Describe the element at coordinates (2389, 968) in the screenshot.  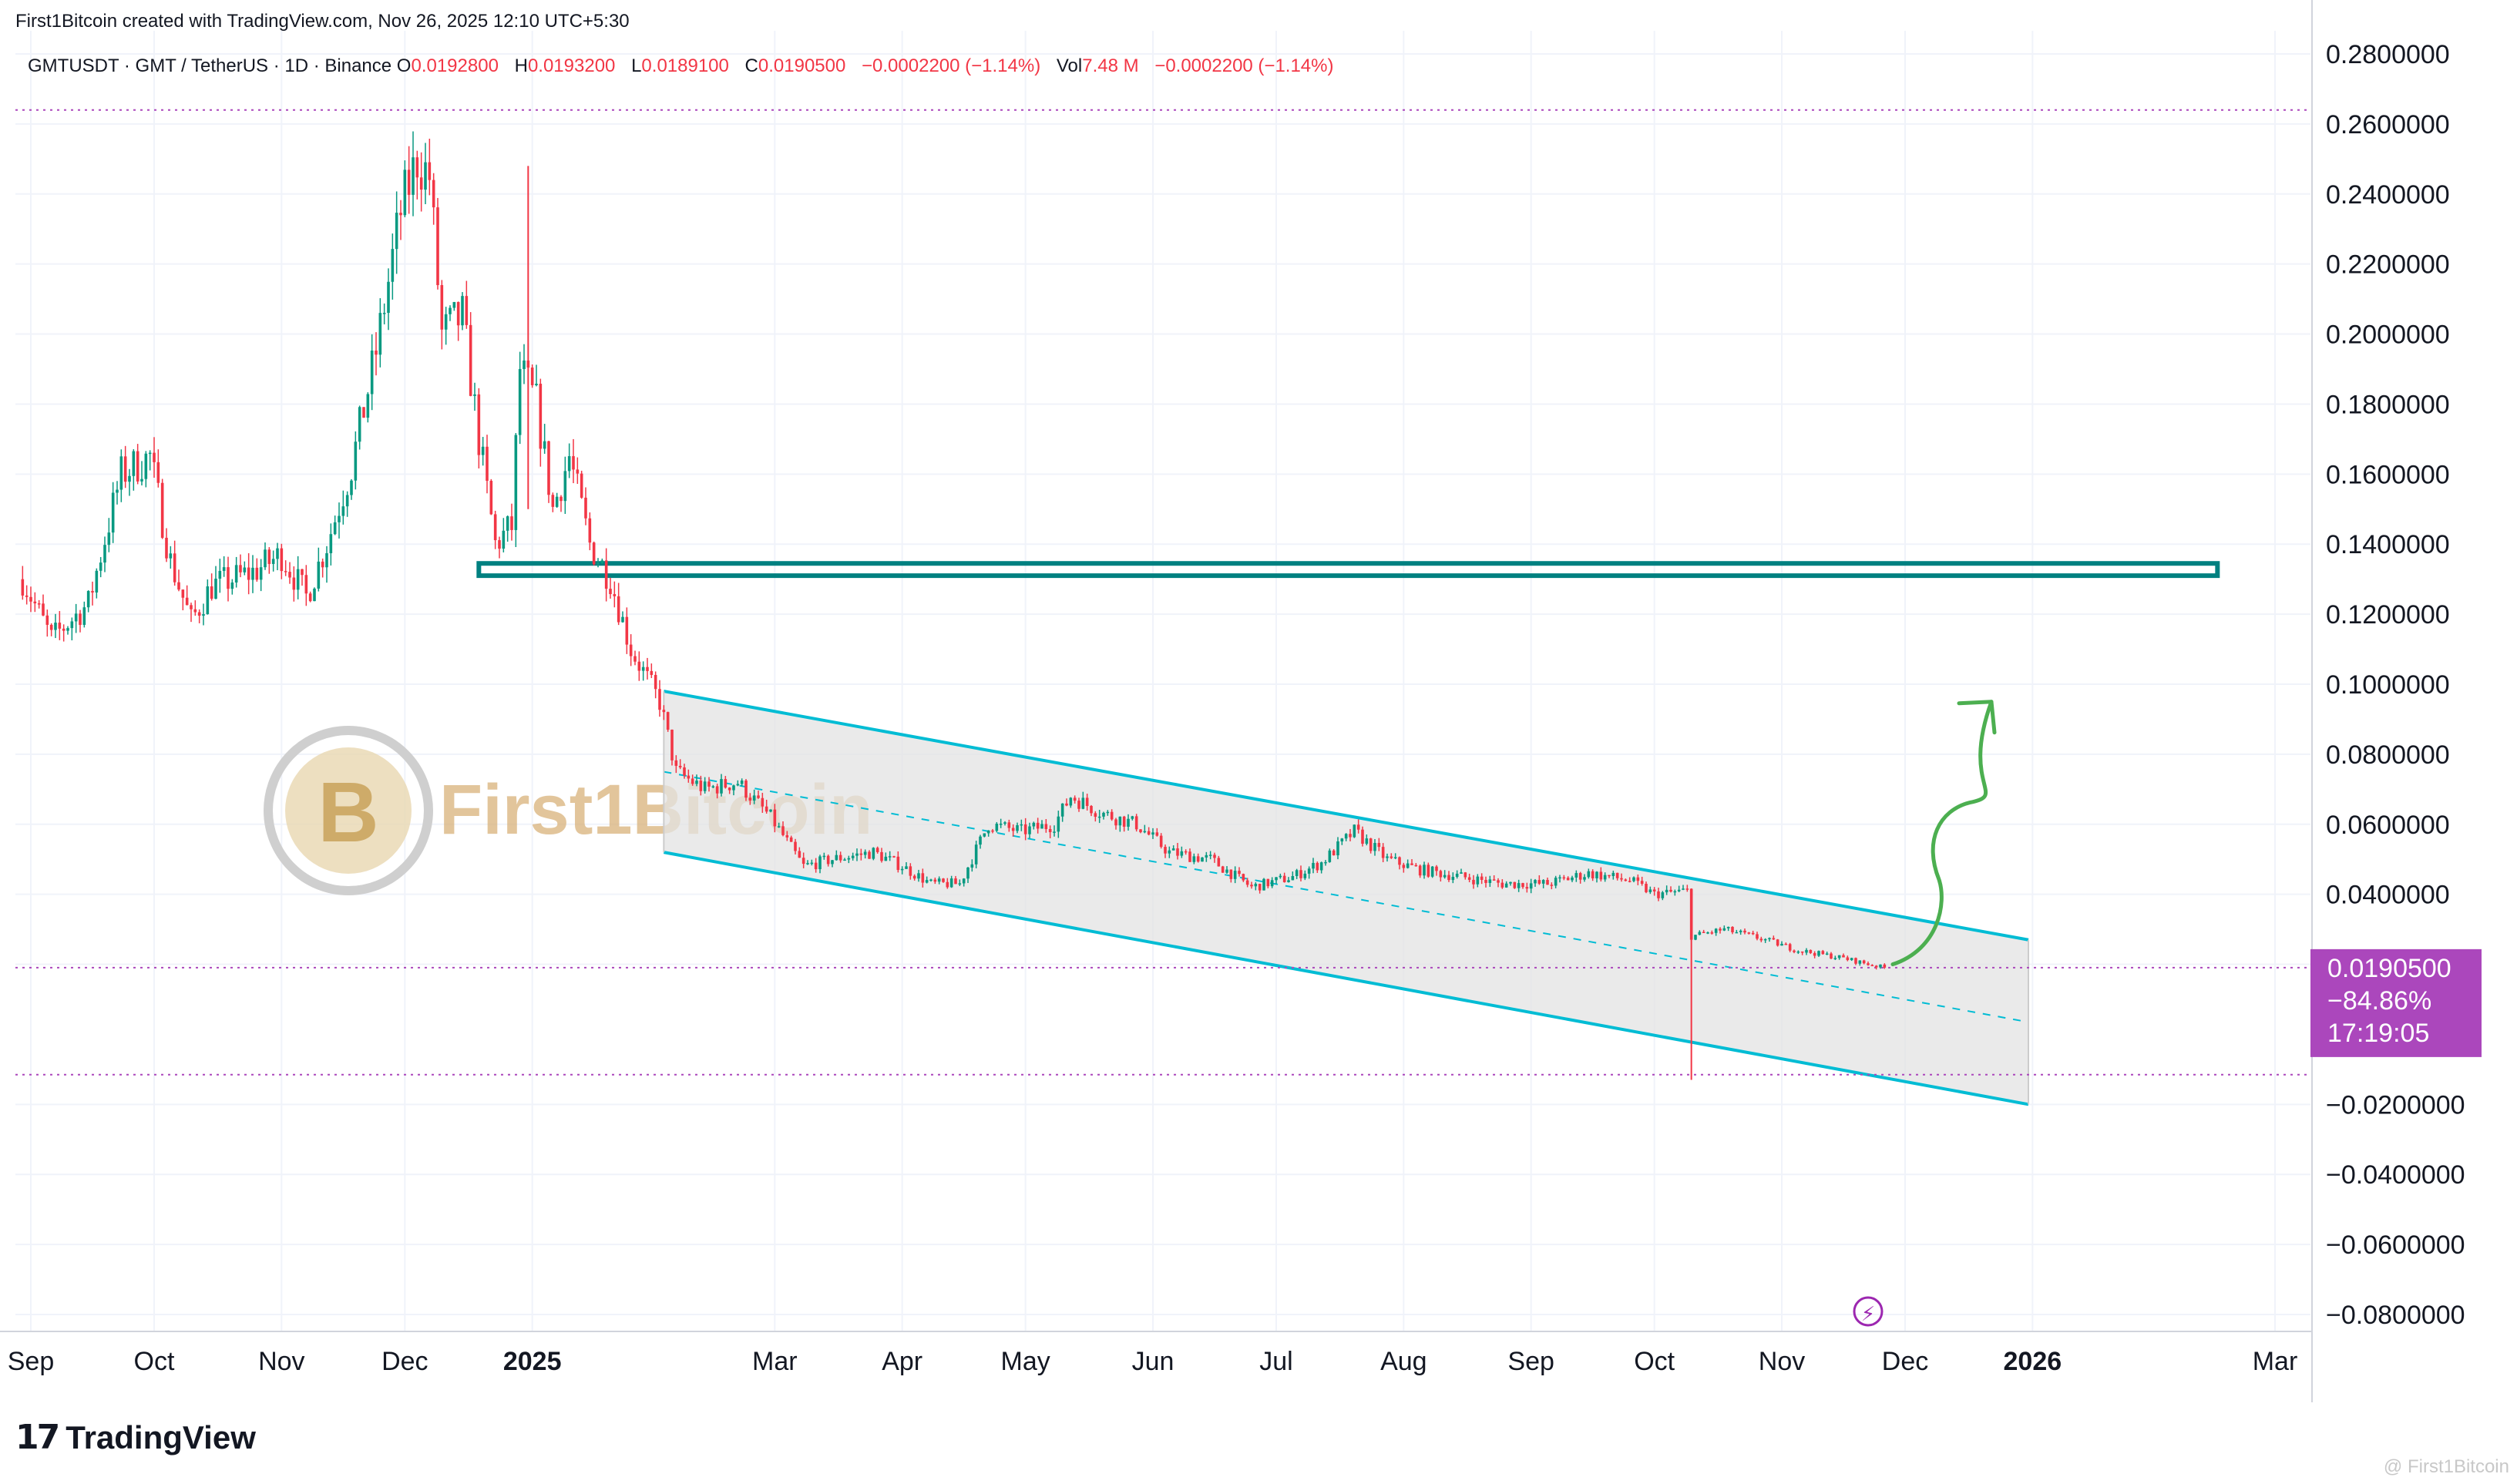
I see `price-tag-value: 0.0190500` at that location.